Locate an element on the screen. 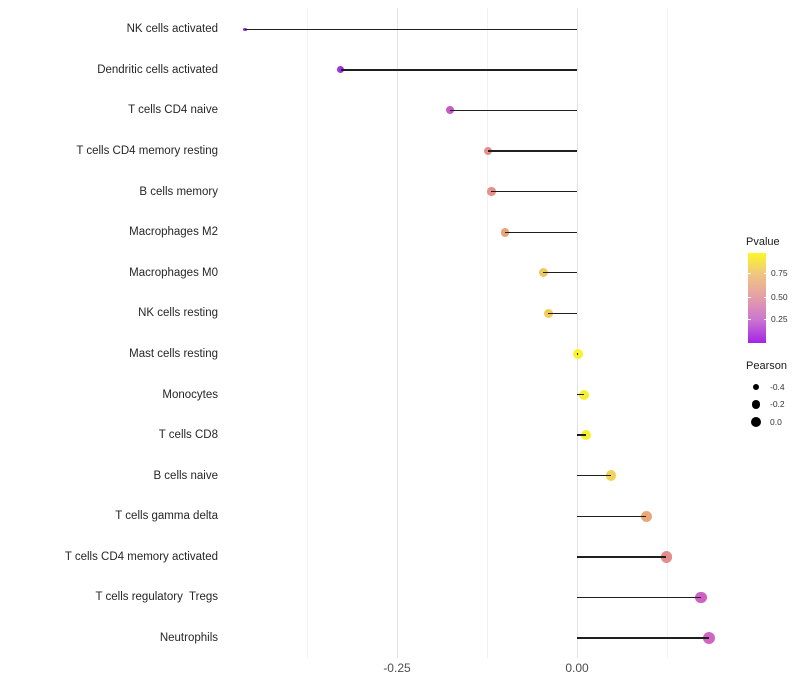 This screenshot has height=700, width=800. category-label: B cells naive is located at coordinates (185, 475).